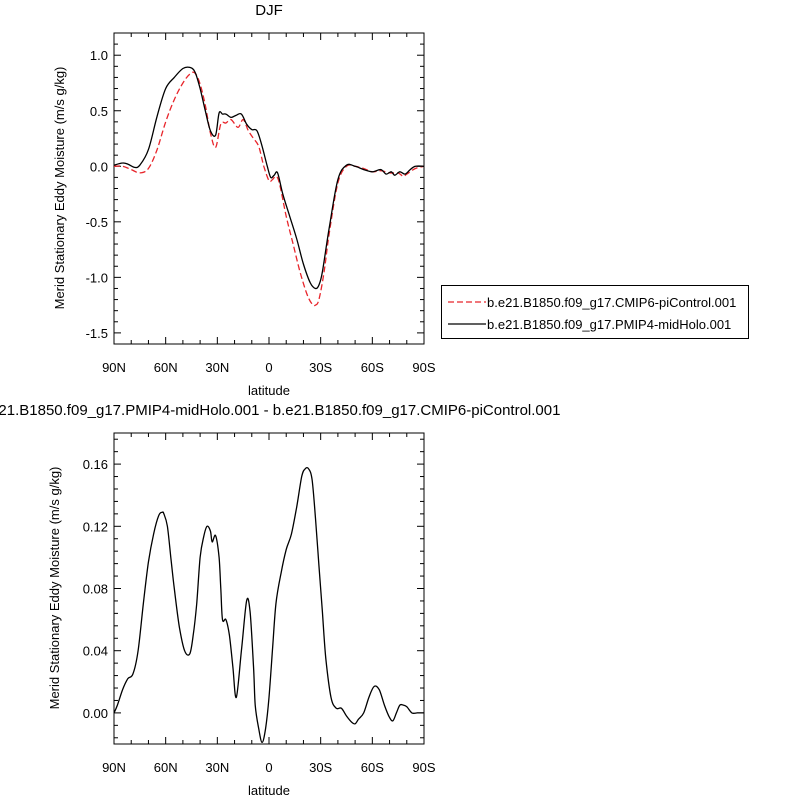 The image size is (800, 800). I want to click on legend-swatch-dashed-red, so click(467, 302).